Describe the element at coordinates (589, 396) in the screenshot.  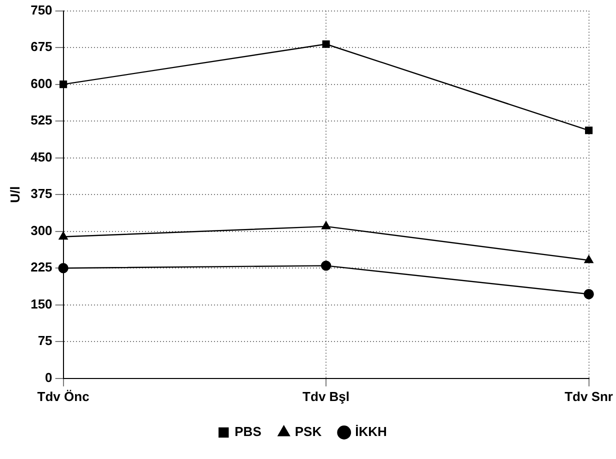
I see `x-tick-label: Tdv Snr` at that location.